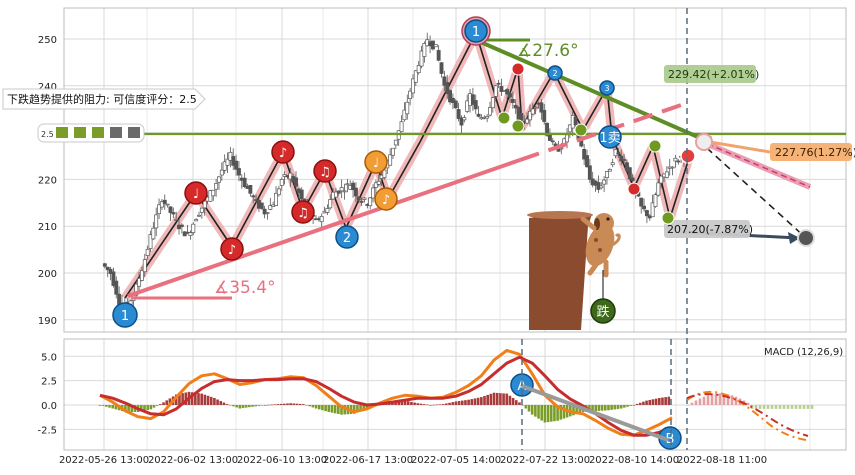  What do you see at coordinates (670, 439) in the screenshot?
I see `macd-marker-label-1: B` at bounding box center [670, 439].